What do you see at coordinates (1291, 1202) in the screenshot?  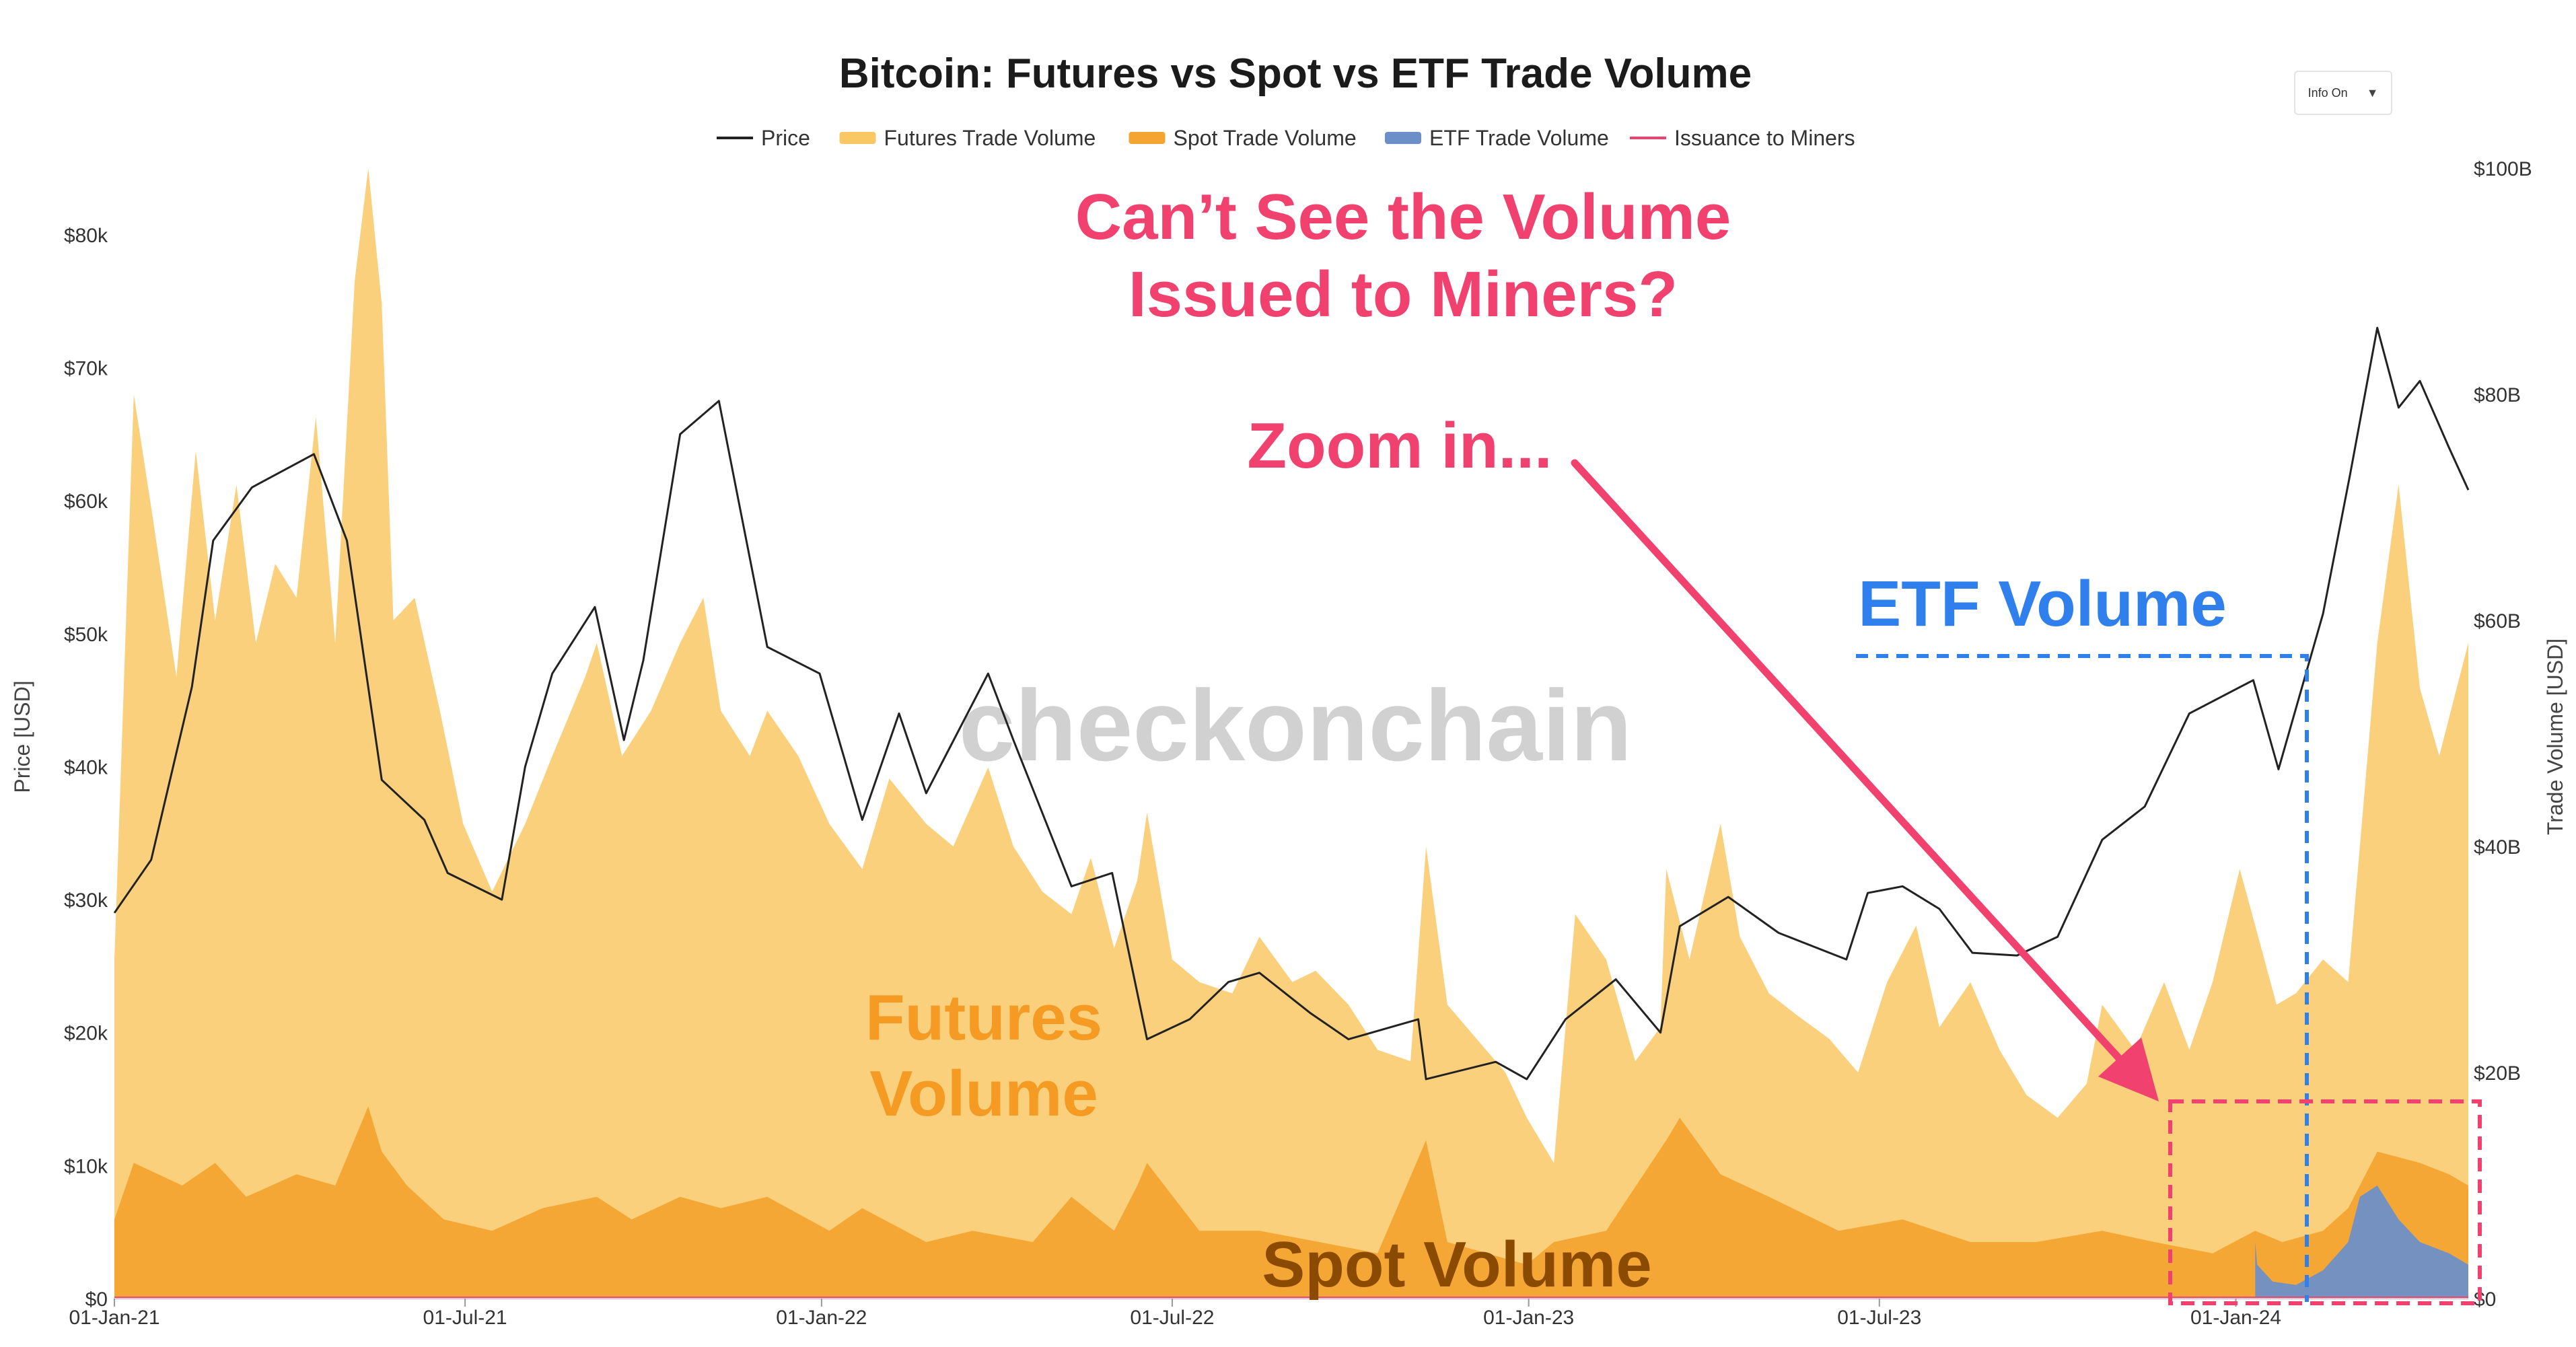 I see `spot-volume-area` at bounding box center [1291, 1202].